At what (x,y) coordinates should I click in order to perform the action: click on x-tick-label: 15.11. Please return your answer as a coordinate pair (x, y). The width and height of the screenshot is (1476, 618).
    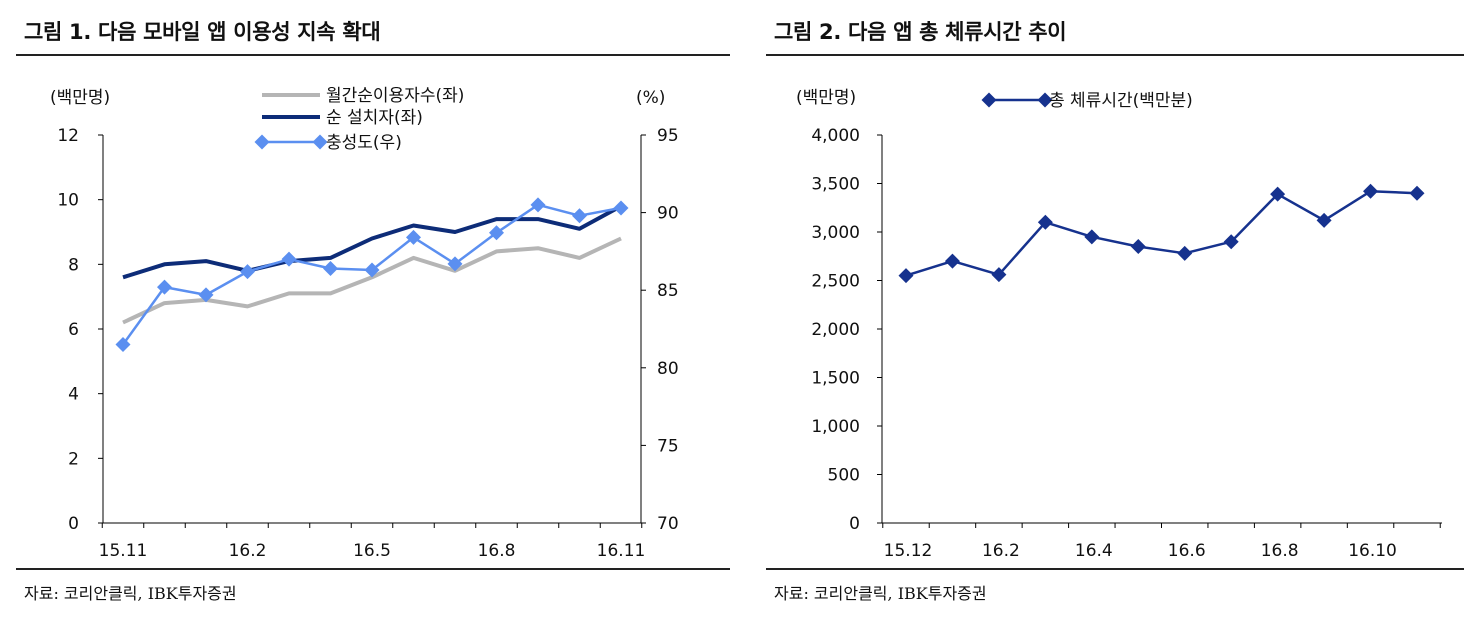
    Looking at the image, I should click on (123, 551).